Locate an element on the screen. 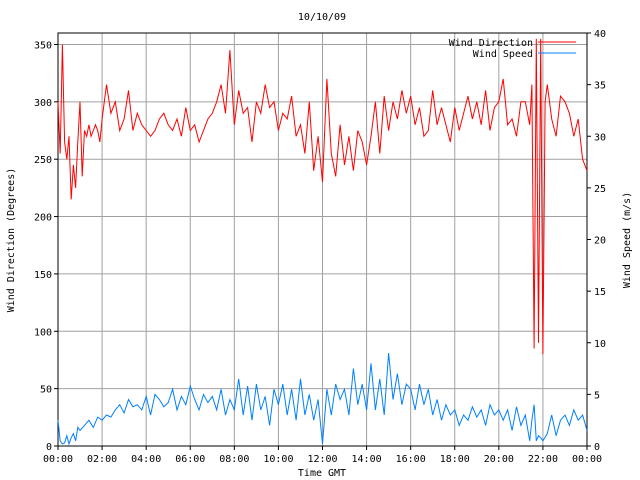  right-axis-label: Wind Speed (m/s) is located at coordinates (627, 240).